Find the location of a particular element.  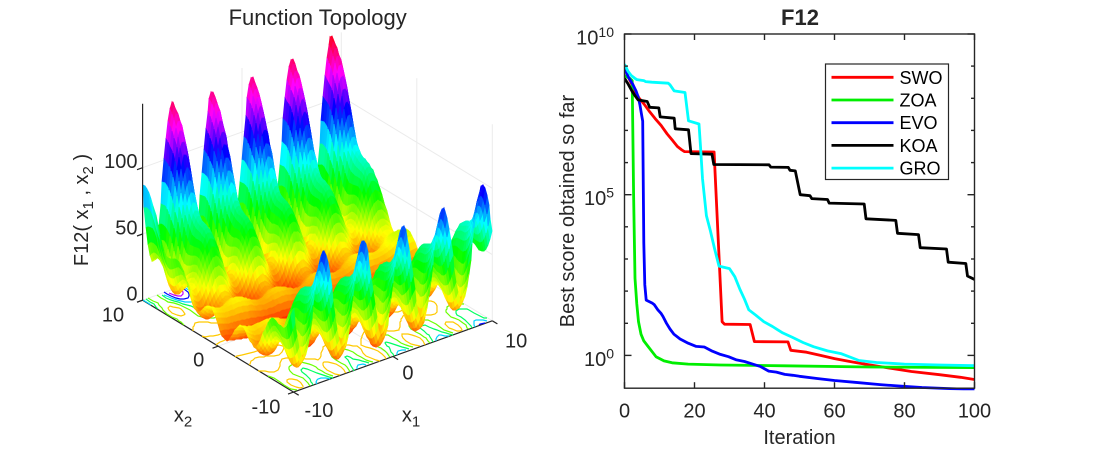

svg-text: Function Topology is located at coordinates (318, 17).